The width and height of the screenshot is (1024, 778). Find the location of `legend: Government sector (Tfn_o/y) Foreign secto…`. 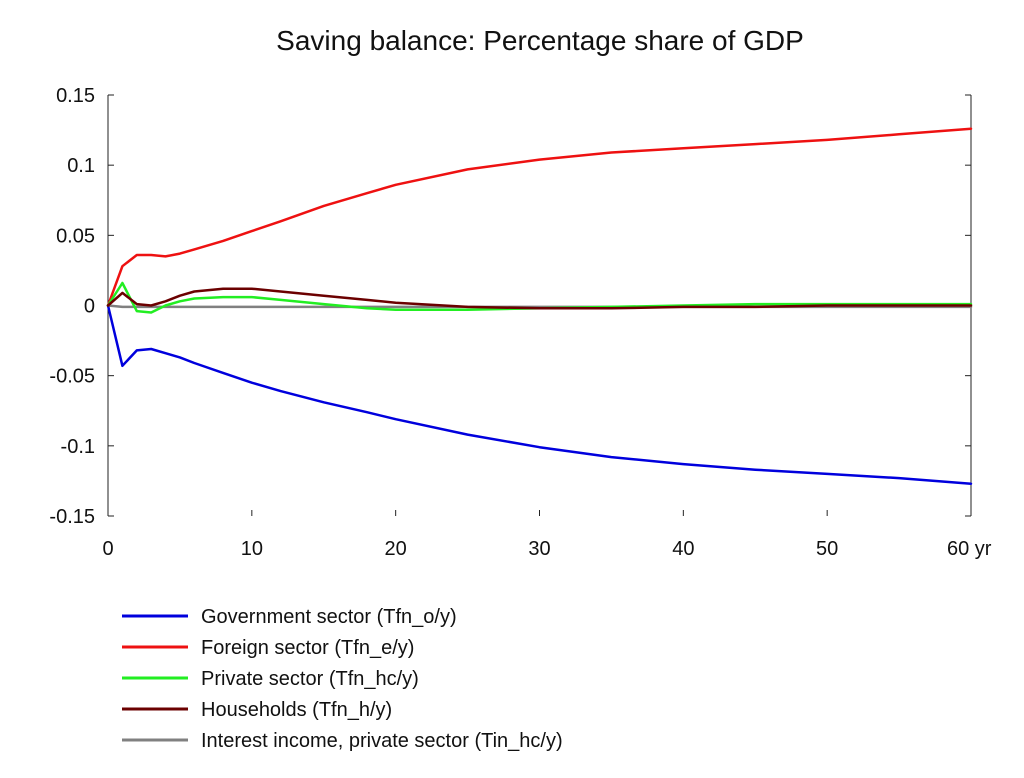

legend: Government sector (Tfn_o/y) Foreign secto… is located at coordinates (342, 679).